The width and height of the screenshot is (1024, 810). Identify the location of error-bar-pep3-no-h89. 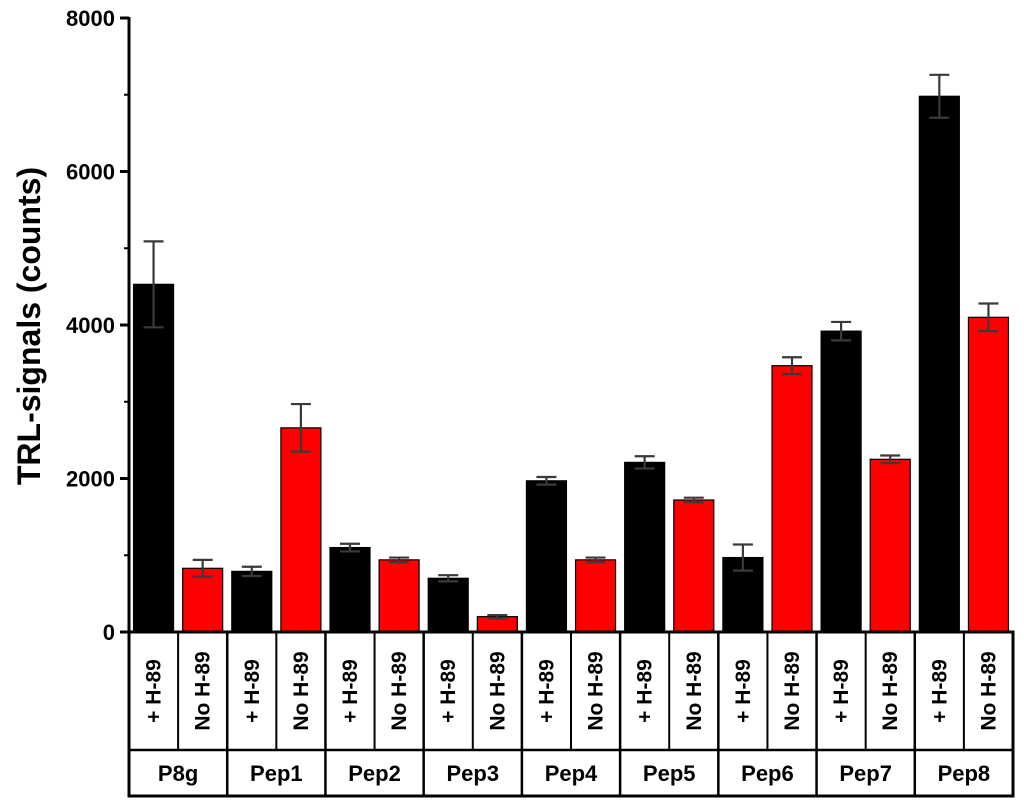
(497, 617).